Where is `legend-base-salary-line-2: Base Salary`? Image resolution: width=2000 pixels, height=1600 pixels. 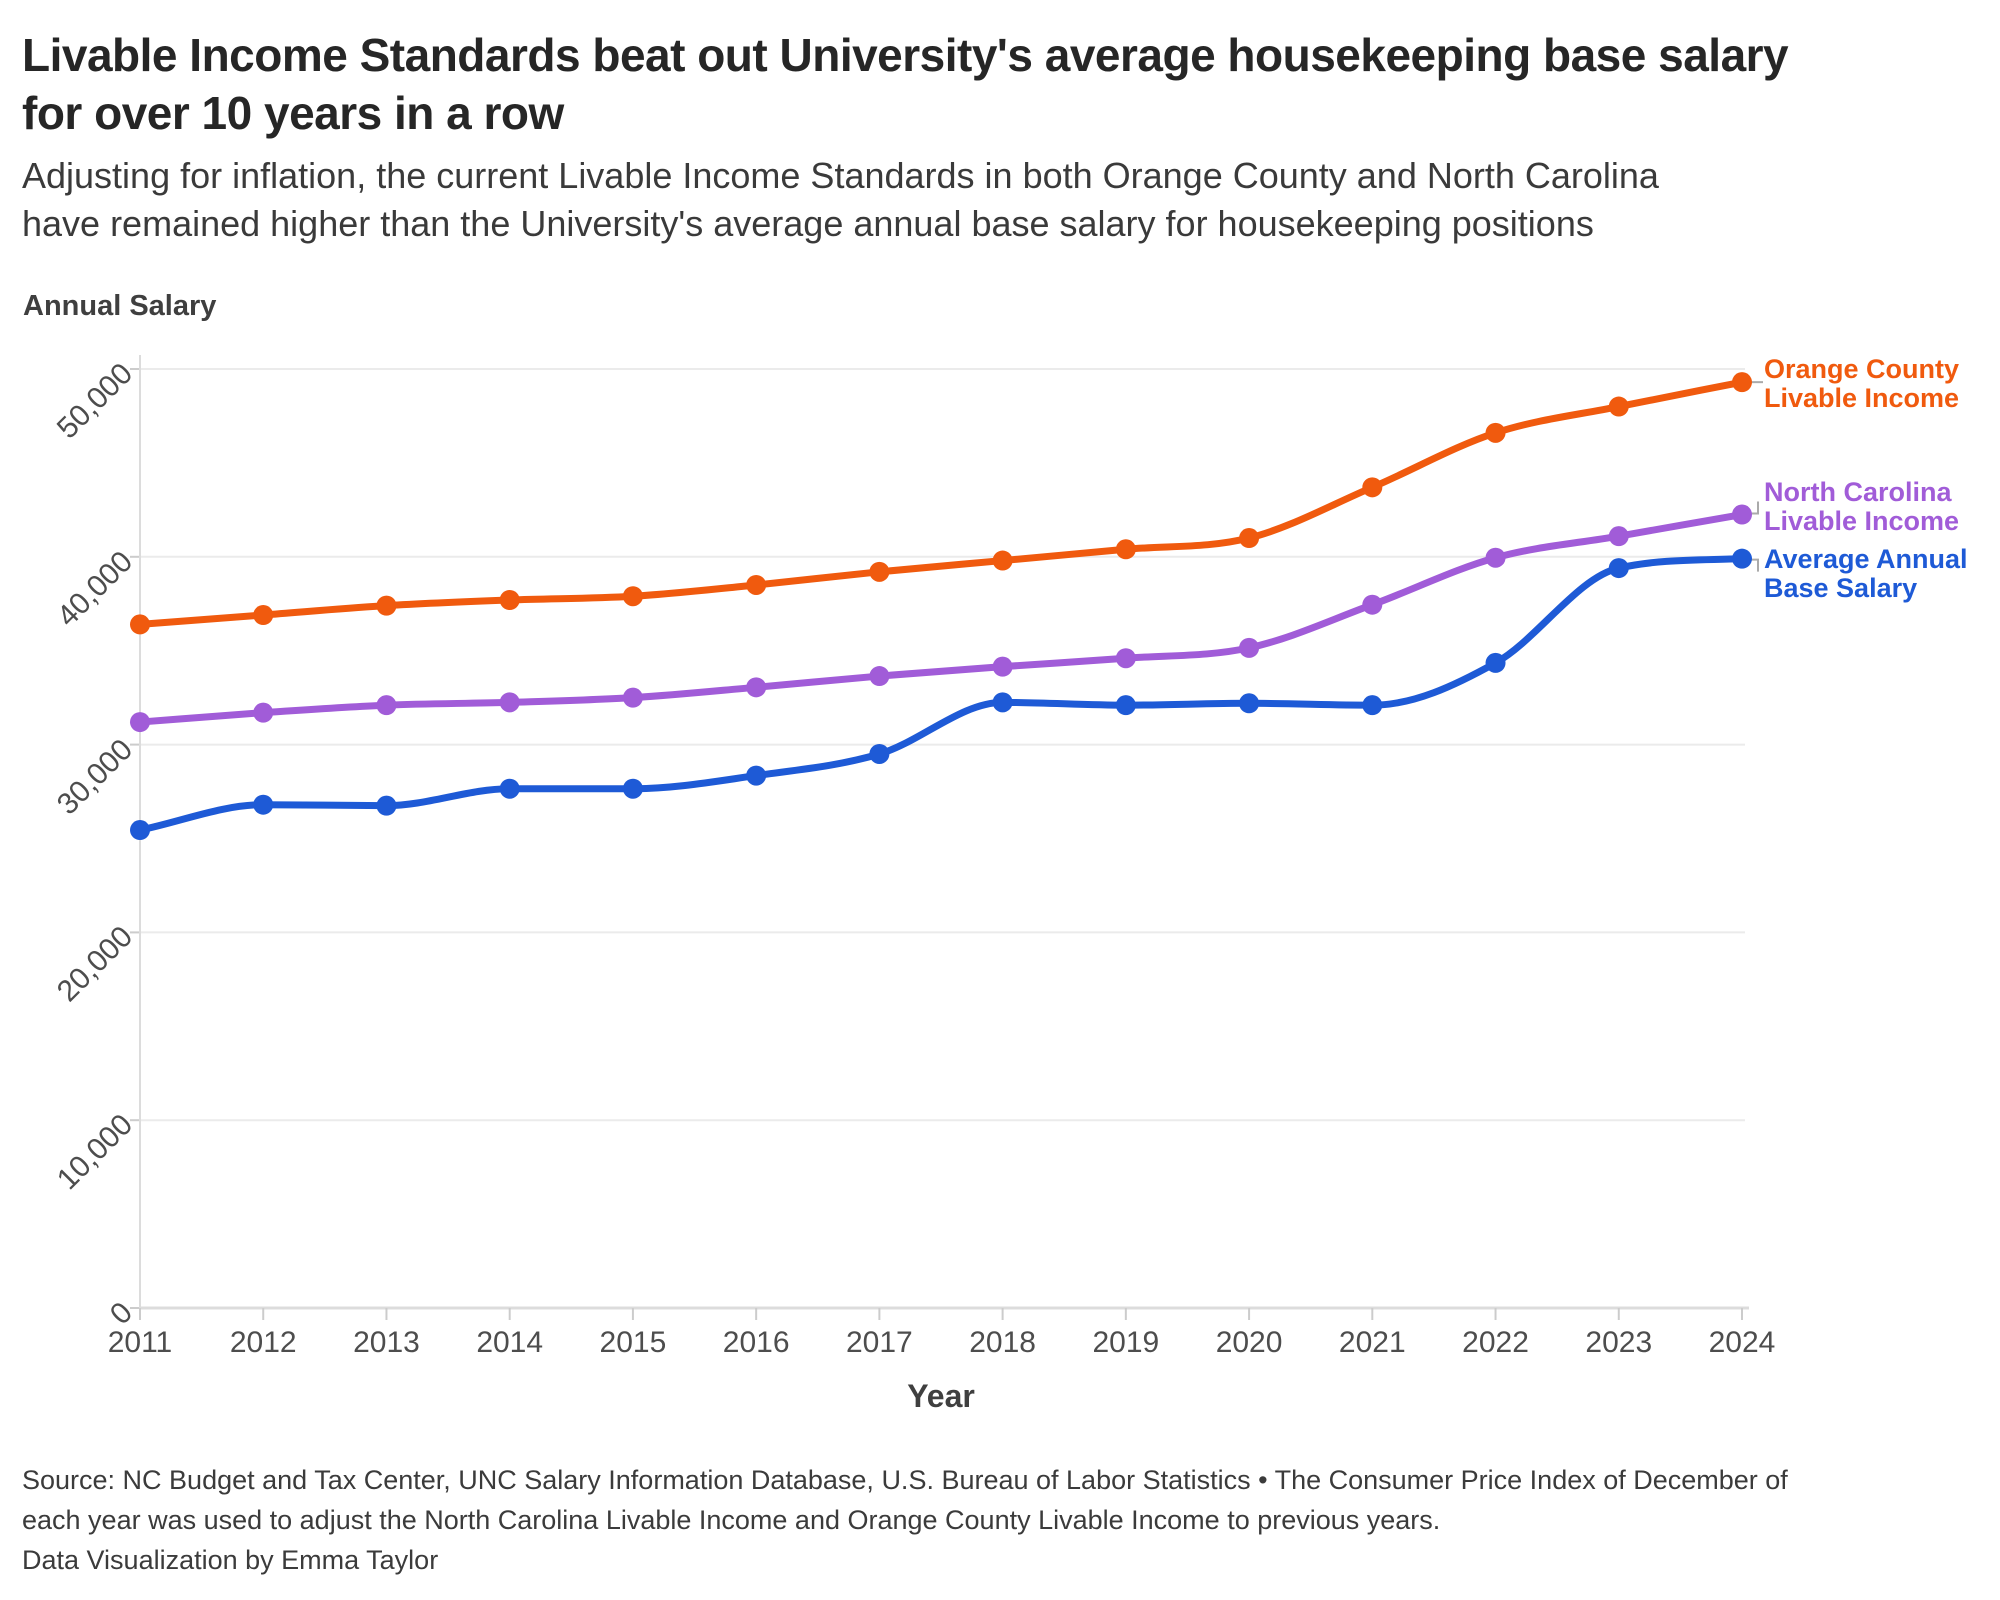
legend-base-salary-line-2: Base Salary is located at coordinates (1841, 588).